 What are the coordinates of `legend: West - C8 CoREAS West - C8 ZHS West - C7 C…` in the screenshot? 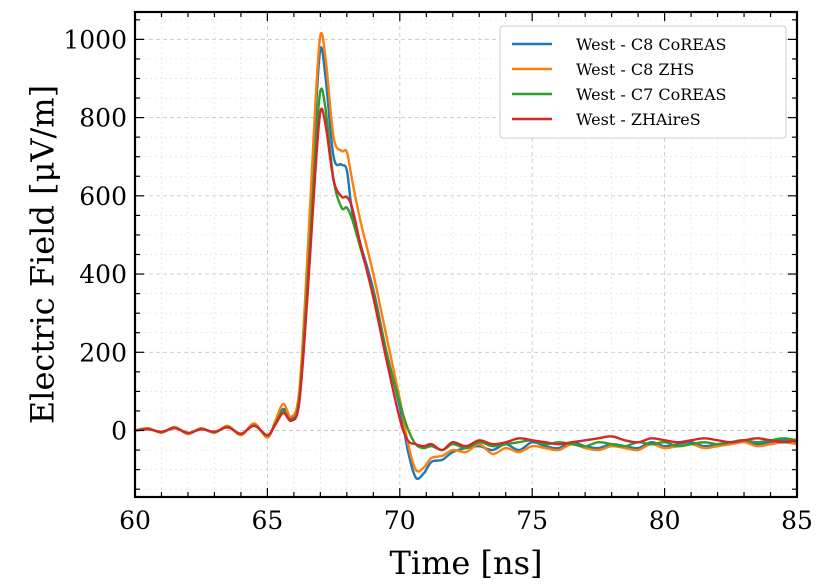 It's located at (643, 82).